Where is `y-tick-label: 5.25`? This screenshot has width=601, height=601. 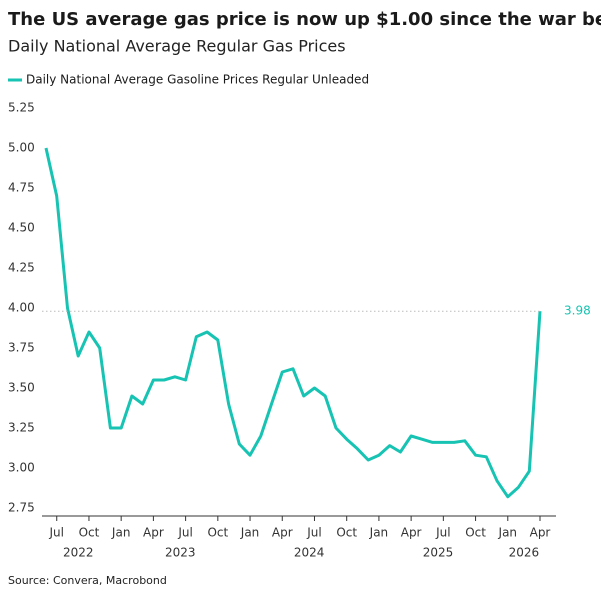
y-tick-label: 5.25 is located at coordinates (21, 108).